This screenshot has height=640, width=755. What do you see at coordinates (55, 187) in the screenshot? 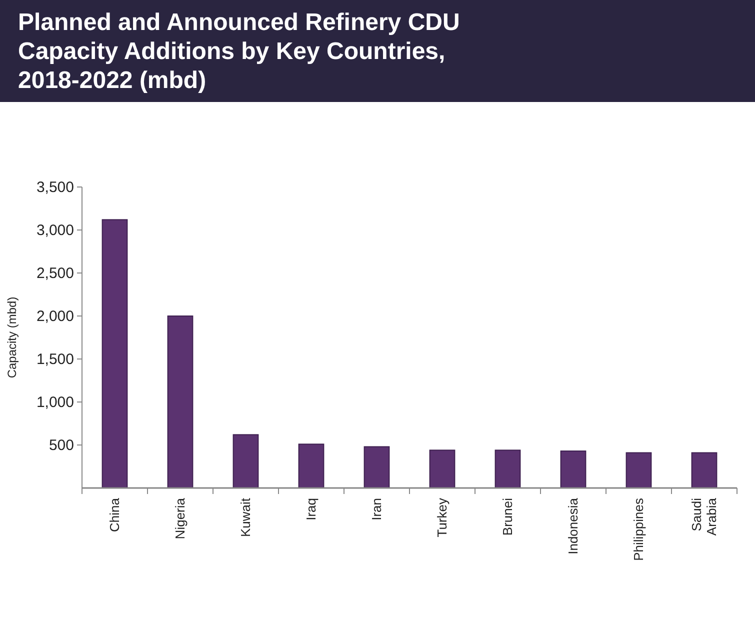
I see `y-tick-label: 3,500` at bounding box center [55, 187].